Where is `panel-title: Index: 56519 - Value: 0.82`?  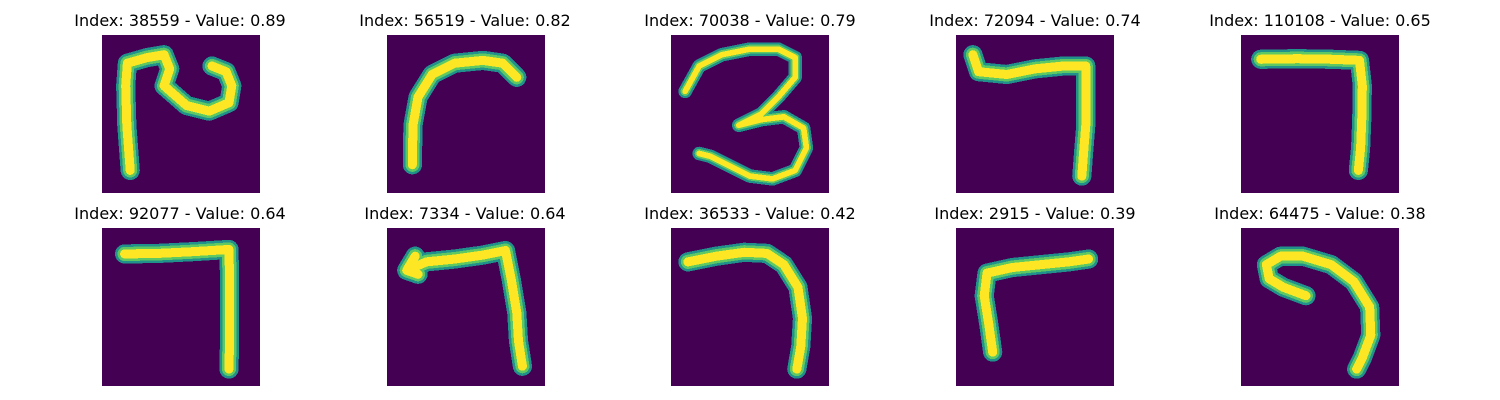
panel-title: Index: 56519 - Value: 0.82 is located at coordinates (465, 20).